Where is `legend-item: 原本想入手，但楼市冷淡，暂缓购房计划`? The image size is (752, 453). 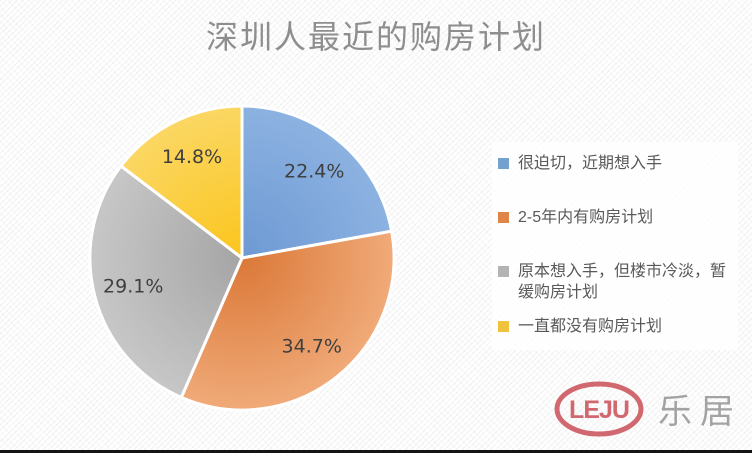
legend-item: 原本想入手，但楼市冷淡，暂缓购房计划 is located at coordinates (615, 282).